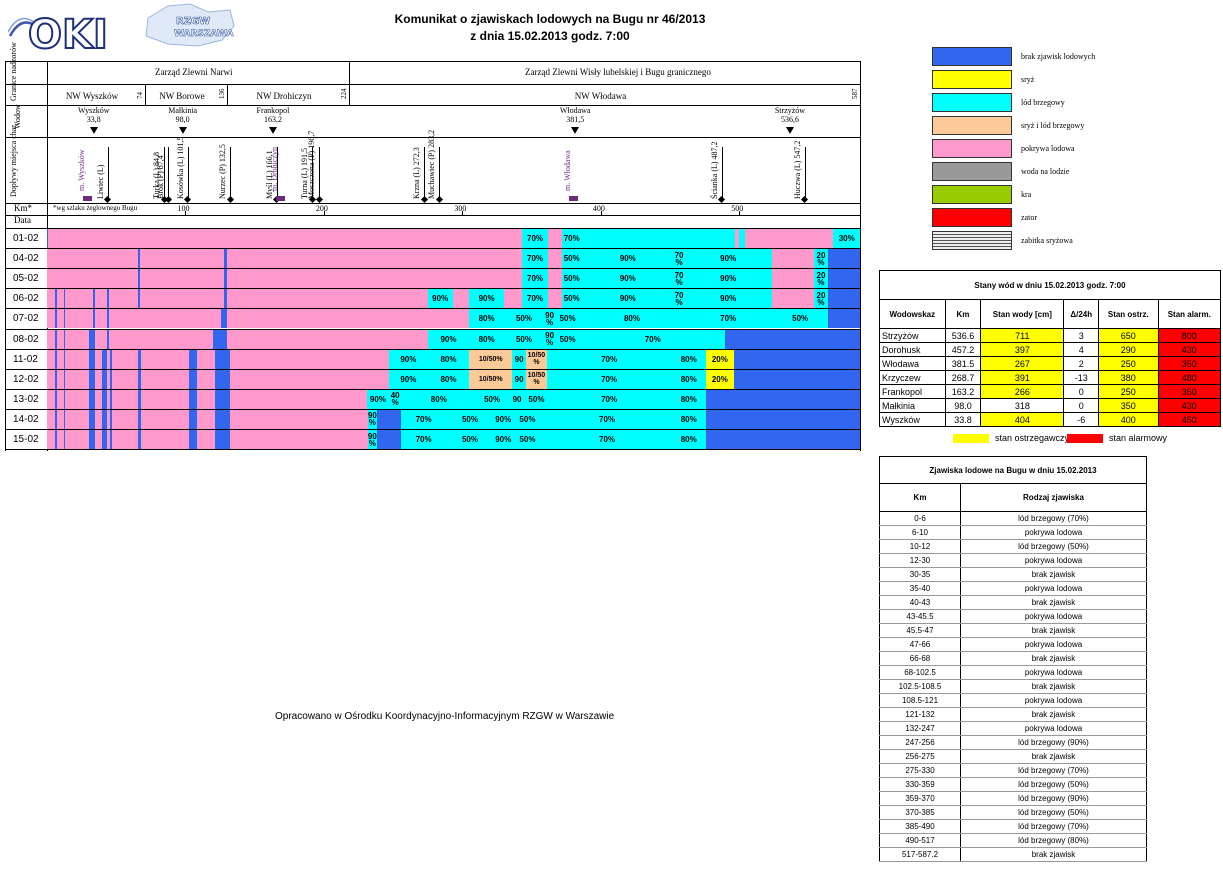 This screenshot has height=872, width=1223. I want to click on table-cell: -13, so click(1081, 377).